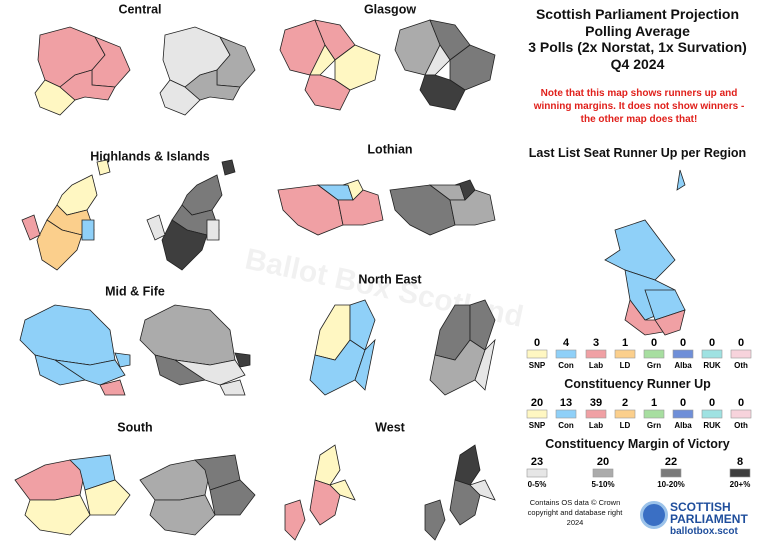 Image resolution: width=768 pixels, height=543 pixels. What do you see at coordinates (637, 14) in the screenshot?
I see `title-line: Scottish Parliament Projection` at bounding box center [637, 14].